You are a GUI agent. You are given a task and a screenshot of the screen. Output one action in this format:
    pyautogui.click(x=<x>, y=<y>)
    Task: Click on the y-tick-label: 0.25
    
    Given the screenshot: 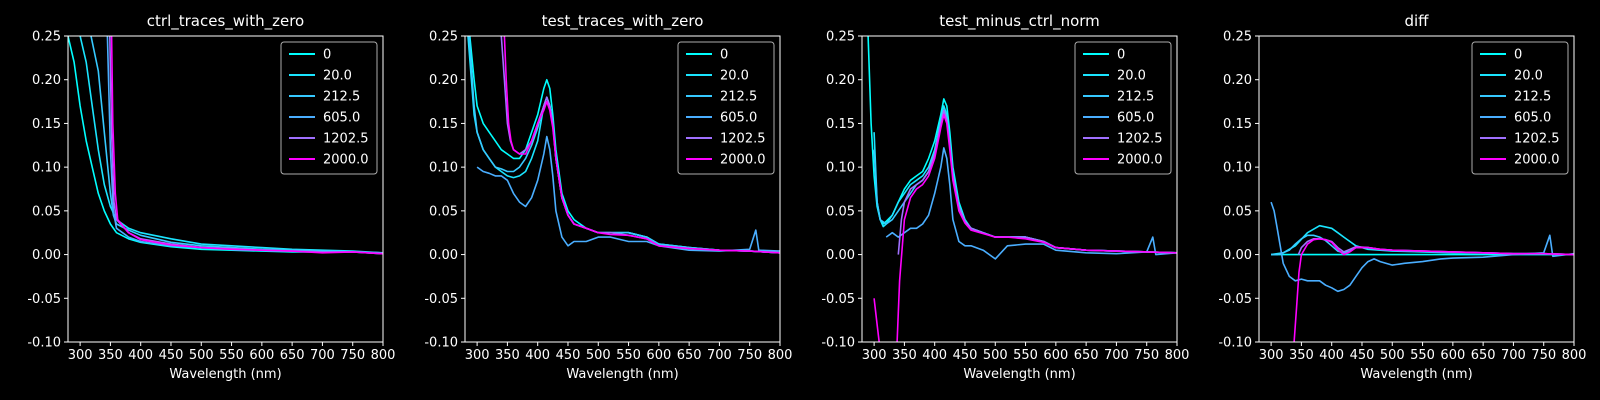 What is the action you would take?
    pyautogui.click(x=443, y=37)
    